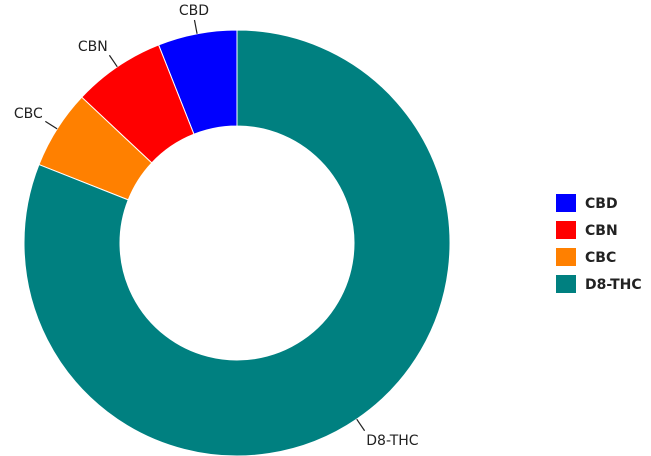 This screenshot has height=456, width=651. What do you see at coordinates (601, 231) in the screenshot?
I see `legend-label-cbn: CBN` at bounding box center [601, 231].